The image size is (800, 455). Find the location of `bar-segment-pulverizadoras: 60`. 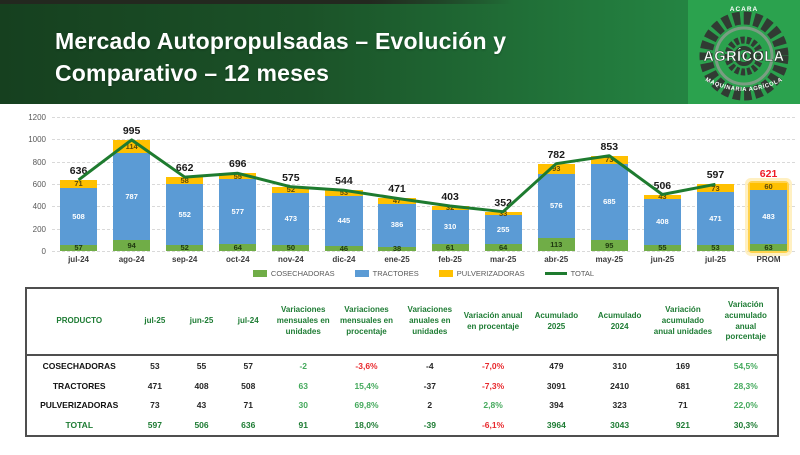

bar-segment-pulverizadoras: 60 is located at coordinates (768, 187).